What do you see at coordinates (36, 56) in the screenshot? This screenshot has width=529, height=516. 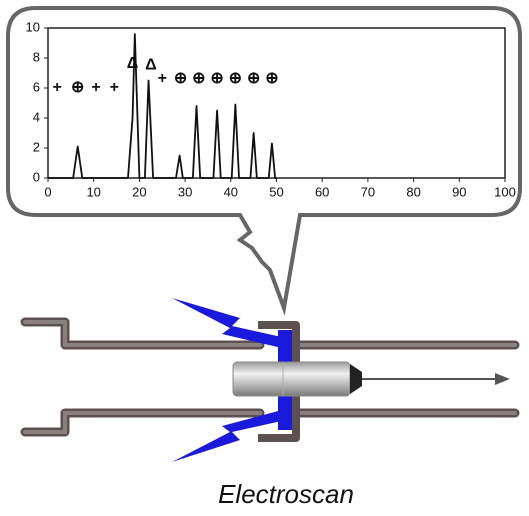 I see `y-tick-label: 8` at bounding box center [36, 56].